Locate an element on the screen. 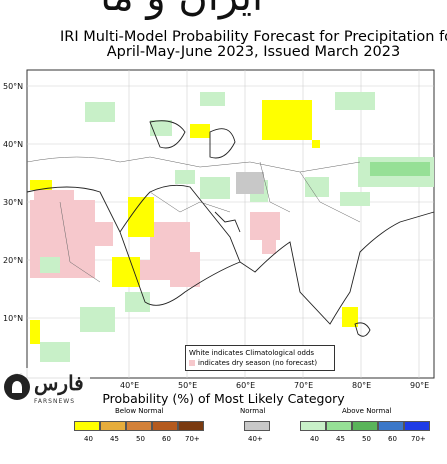 The image size is (447, 464). lon-label-80e: 80°E is located at coordinates (362, 385).